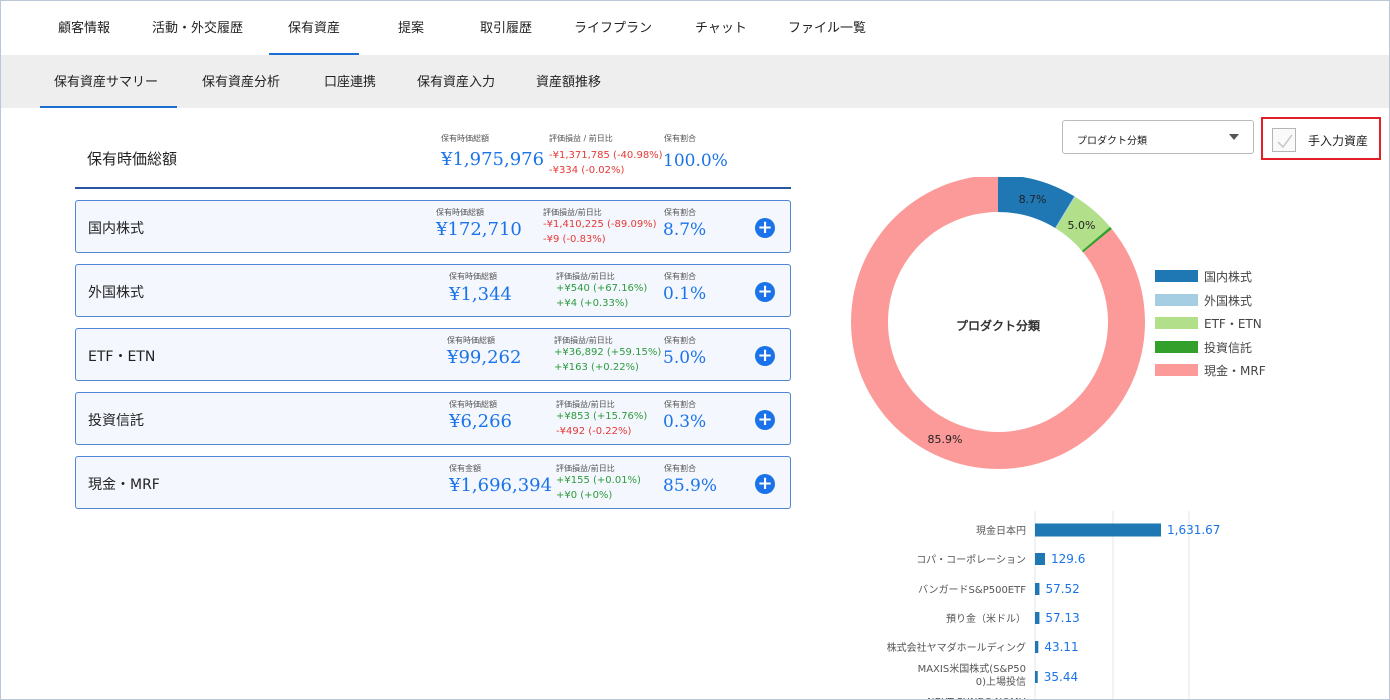  What do you see at coordinates (350, 82) in the screenshot?
I see `subtab-account-link: 口座連携` at bounding box center [350, 82].